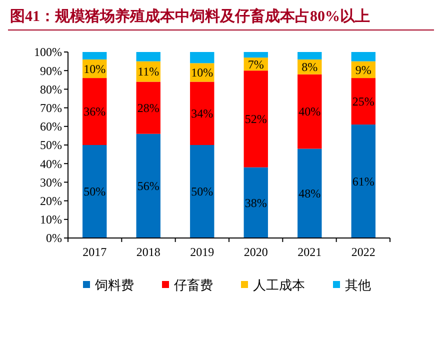  I want to click on data-label: 56%, so click(148, 186).